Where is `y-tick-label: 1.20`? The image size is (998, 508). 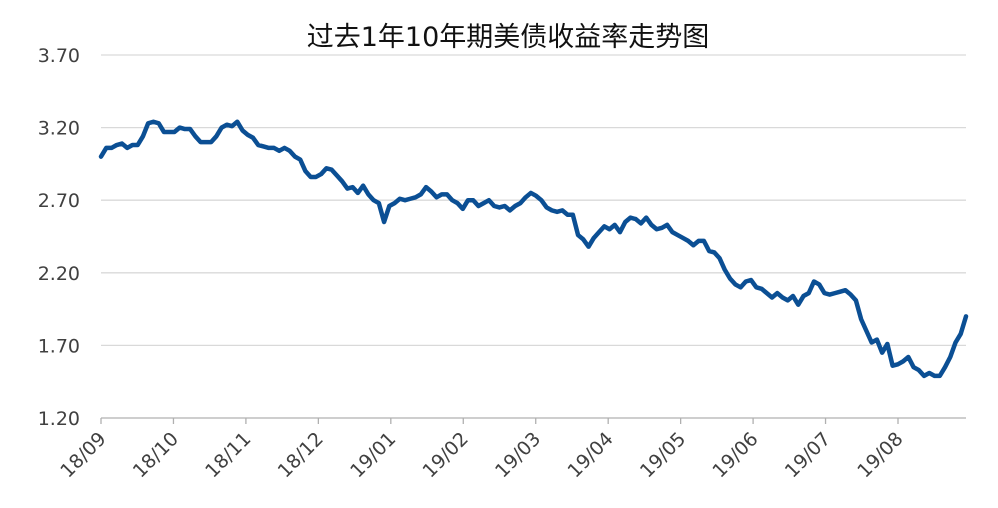
y-tick-label: 1.20 is located at coordinates (59, 419).